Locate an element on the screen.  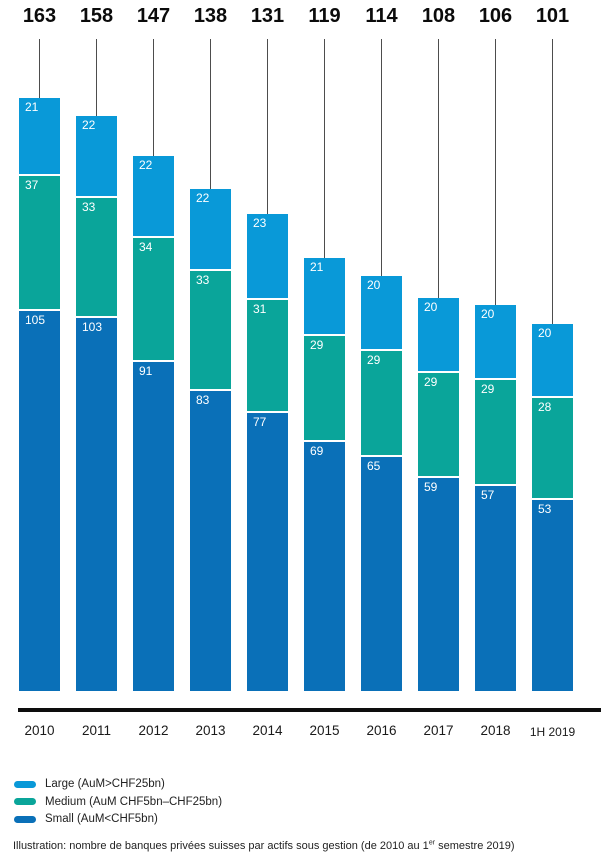
legend-item-small: Small (AuM<CHF5bn) is located at coordinates (118, 819).